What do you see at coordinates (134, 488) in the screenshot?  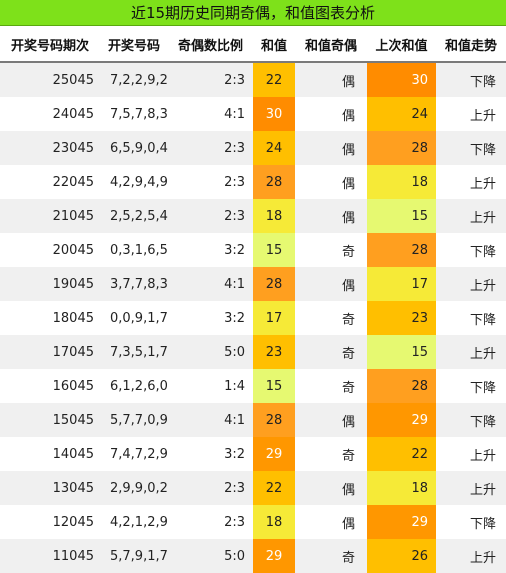 I see `numbers-cell: 2,9,9,0,2` at bounding box center [134, 488].